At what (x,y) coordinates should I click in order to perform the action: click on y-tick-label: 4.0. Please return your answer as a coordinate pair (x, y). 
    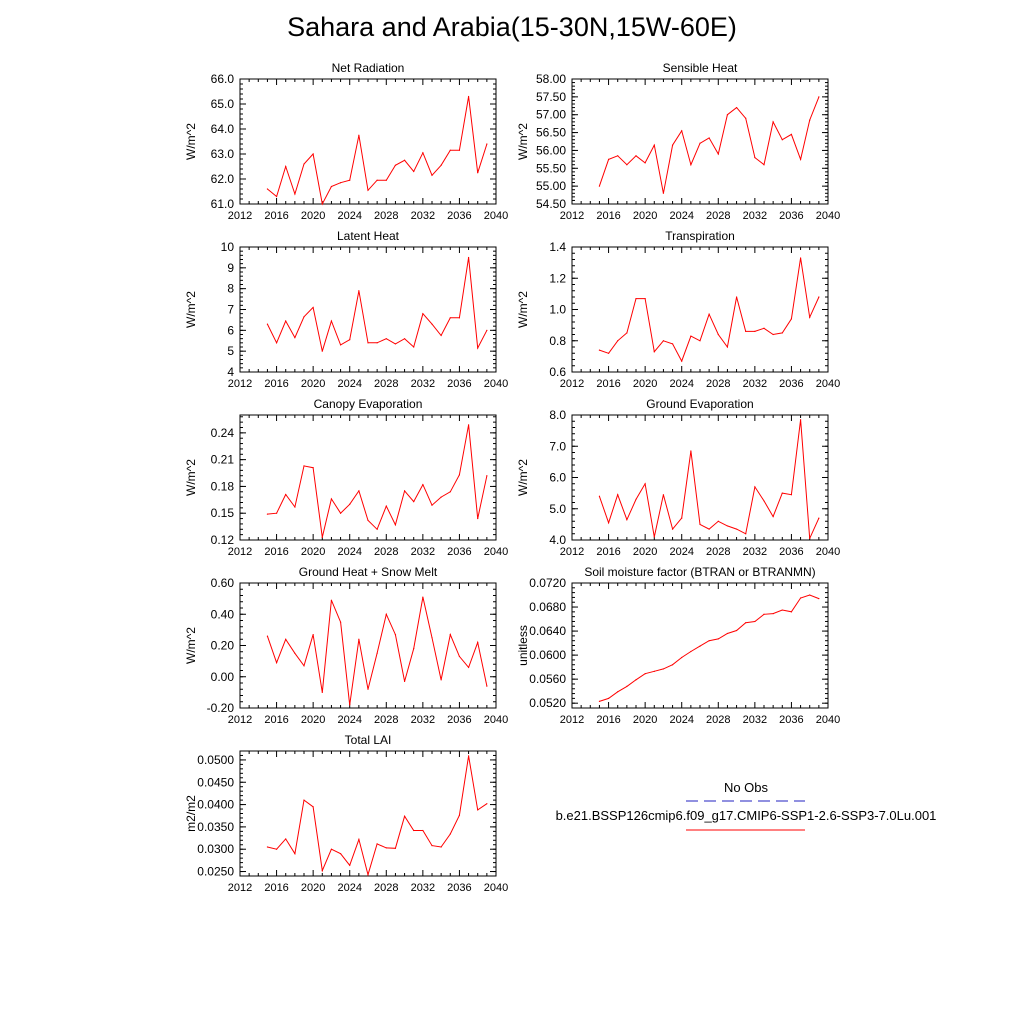
    Looking at the image, I should click on (557, 540).